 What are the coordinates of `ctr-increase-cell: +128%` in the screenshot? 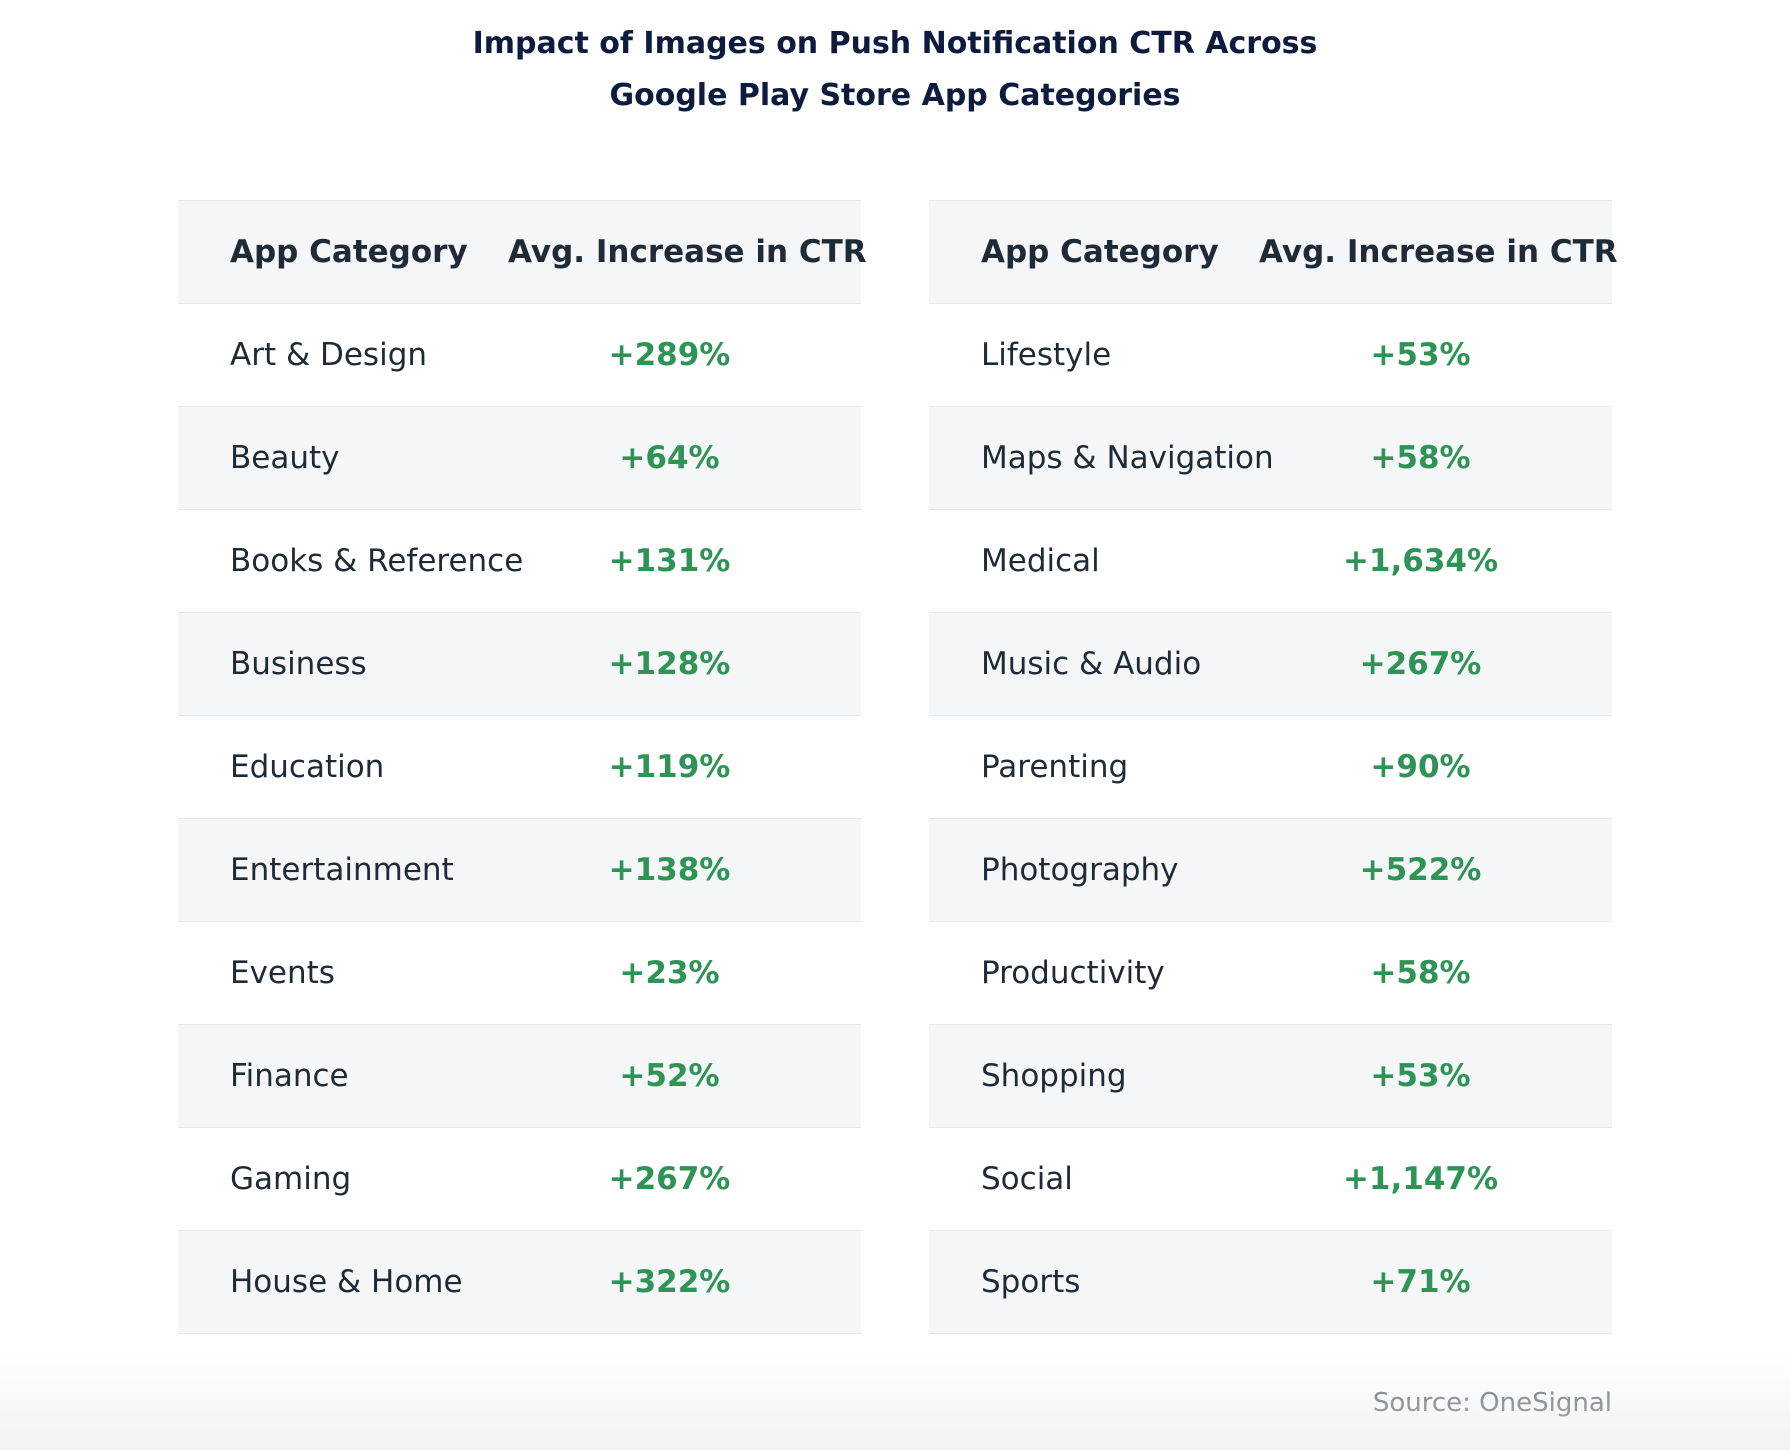 It's located at (684, 664).